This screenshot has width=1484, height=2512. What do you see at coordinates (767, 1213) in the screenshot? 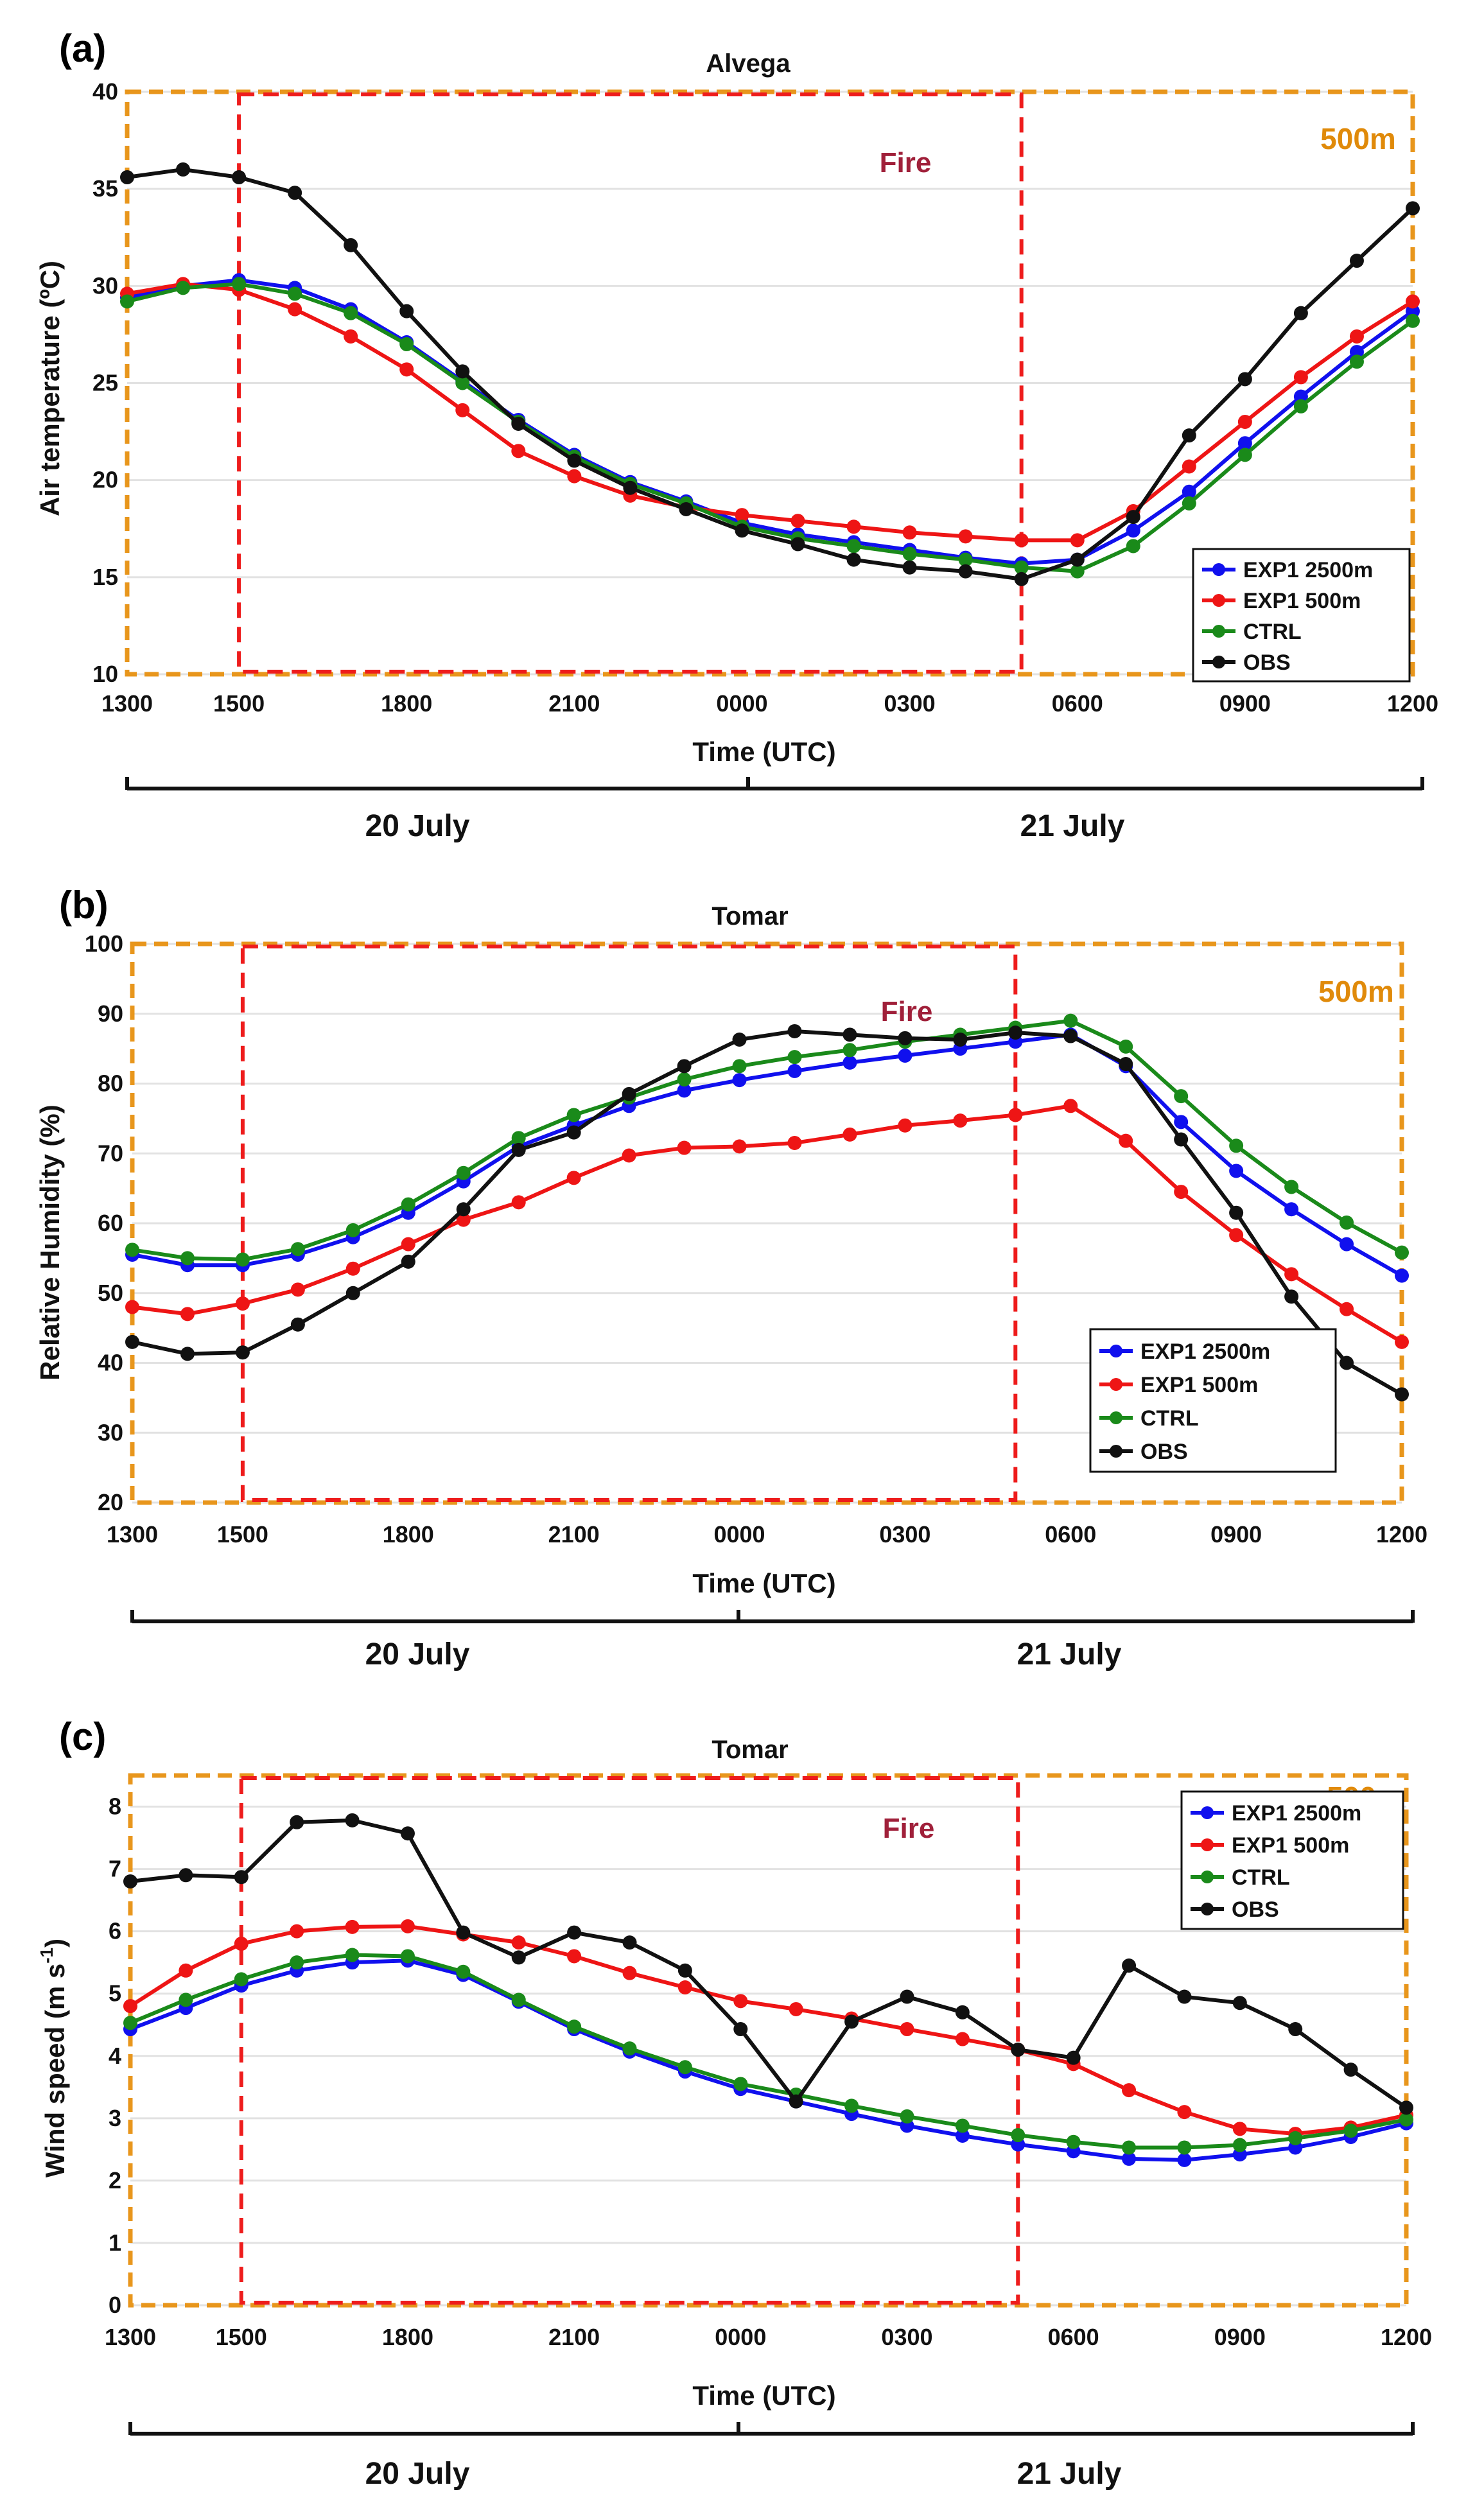
I see `series-obs` at bounding box center [767, 1213].